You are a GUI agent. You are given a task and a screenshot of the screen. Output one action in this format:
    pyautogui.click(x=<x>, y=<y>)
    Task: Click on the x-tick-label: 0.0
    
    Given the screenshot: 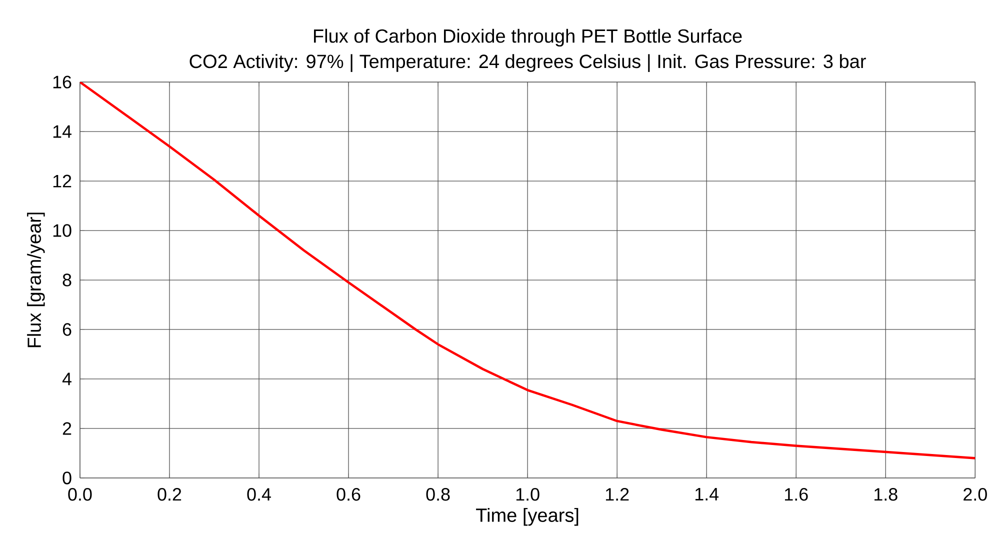 What is the action you would take?
    pyautogui.click(x=80, y=494)
    